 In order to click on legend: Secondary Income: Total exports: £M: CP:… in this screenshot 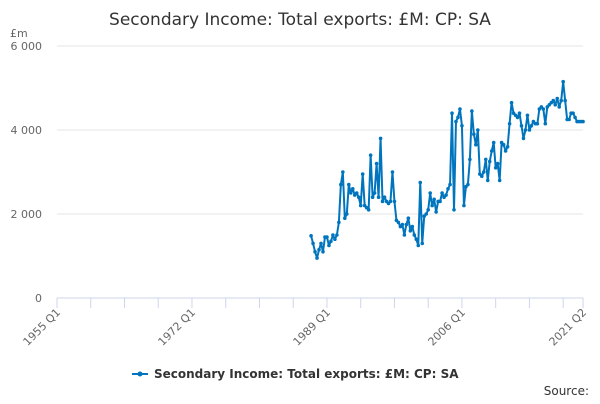, I will do `click(295, 374)`.